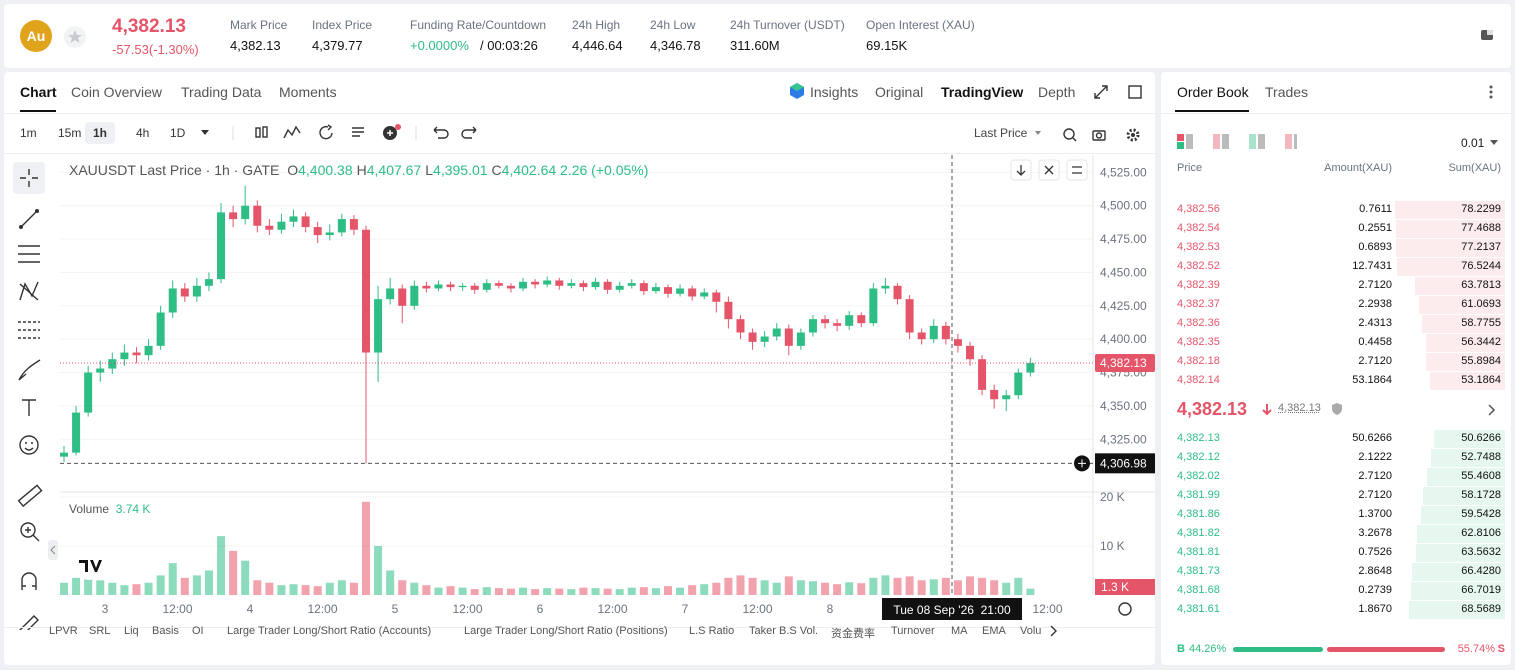  What do you see at coordinates (1077, 170) in the screenshot?
I see `chart-button` at bounding box center [1077, 170].